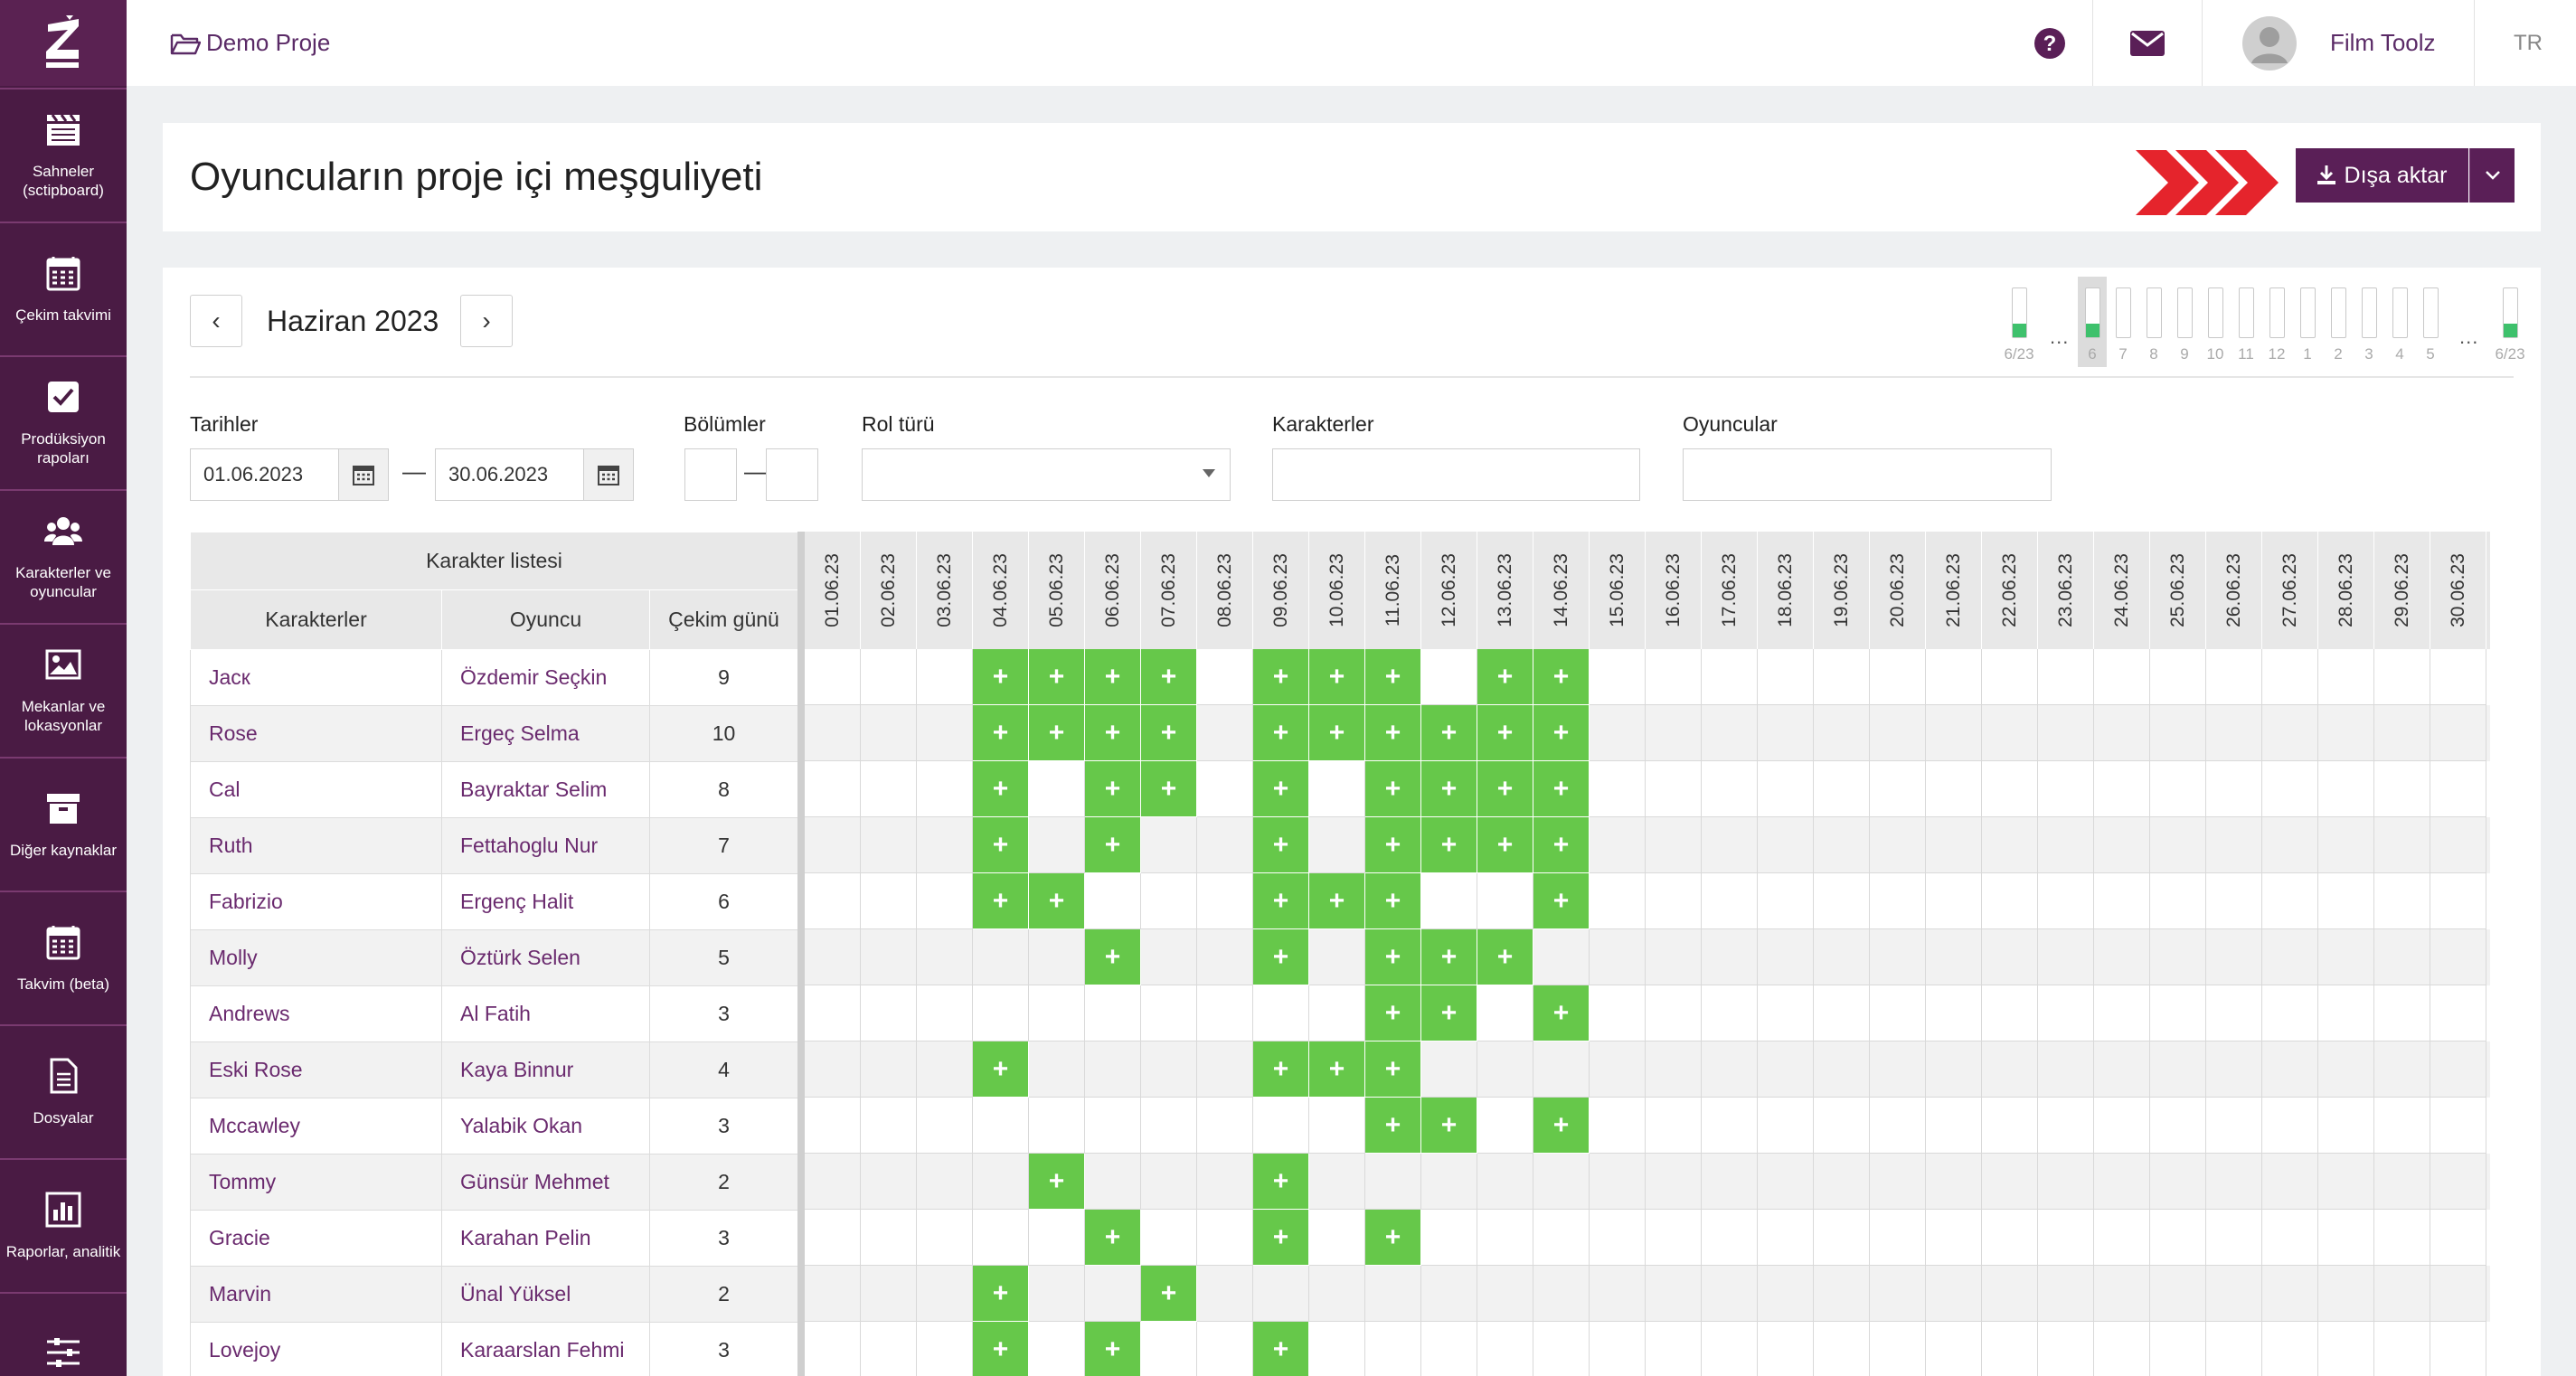  What do you see at coordinates (63, 43) in the screenshot?
I see `app-logo` at bounding box center [63, 43].